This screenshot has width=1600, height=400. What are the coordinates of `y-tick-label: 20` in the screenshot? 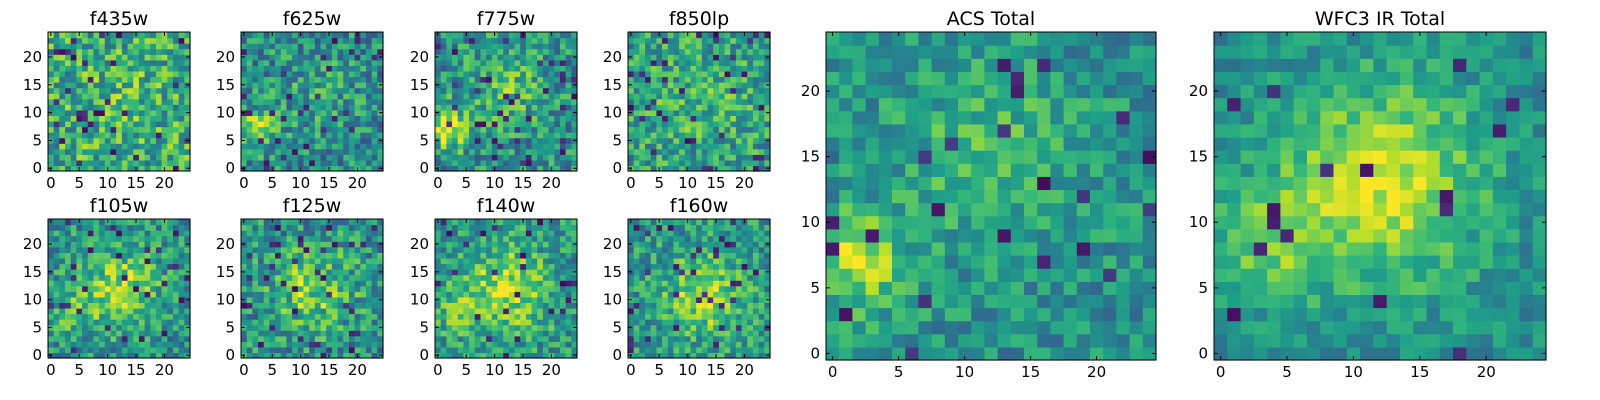 It's located at (225, 244).